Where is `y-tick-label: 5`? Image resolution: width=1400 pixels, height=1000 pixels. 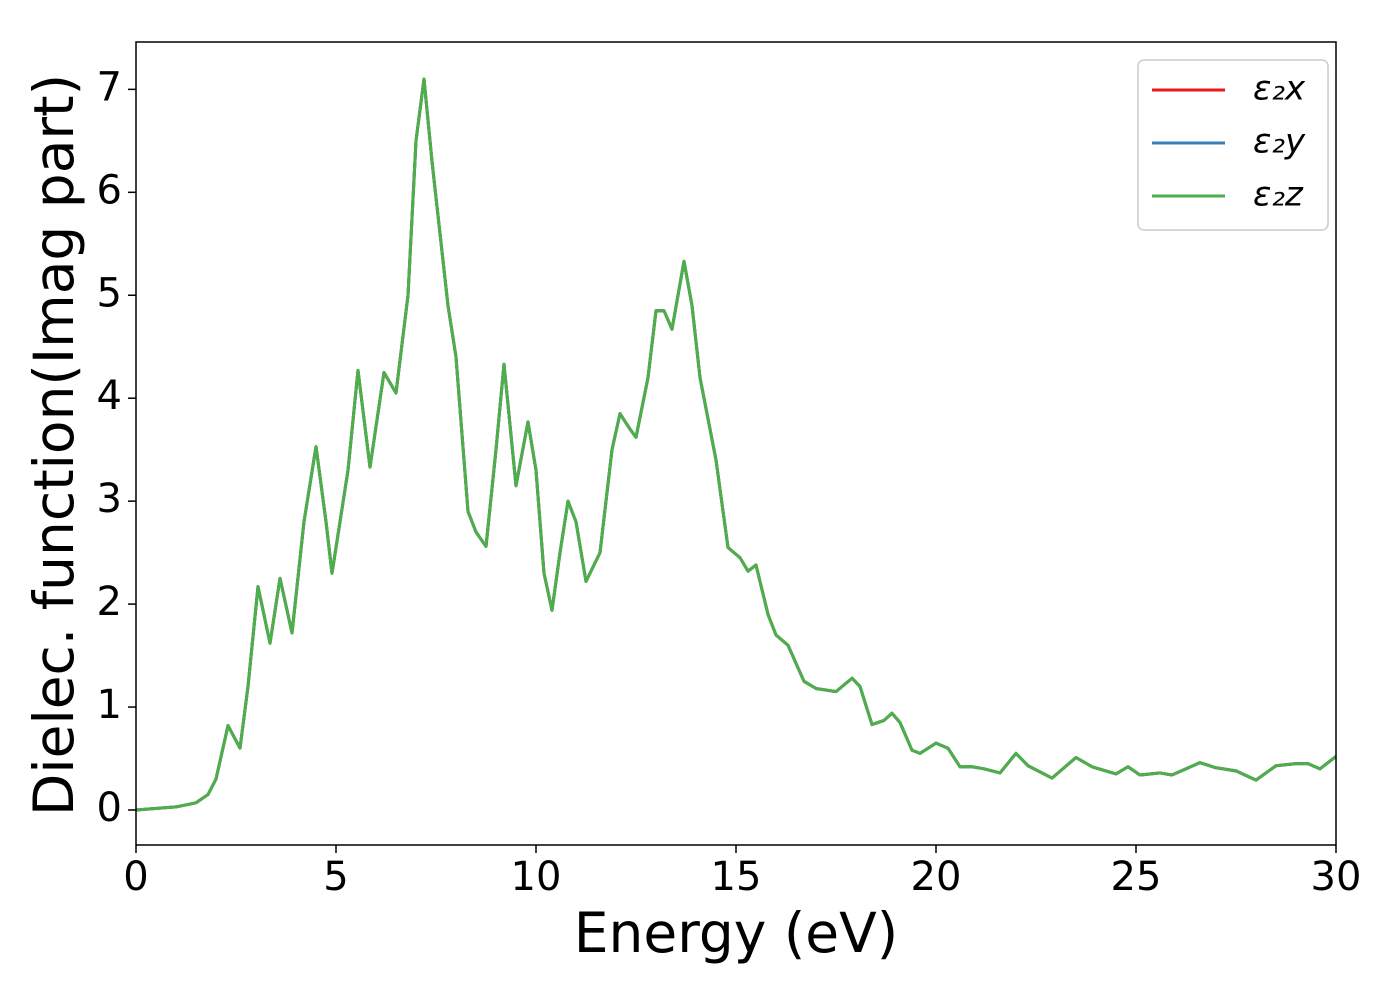
y-tick-label: 5 is located at coordinates (109, 293).